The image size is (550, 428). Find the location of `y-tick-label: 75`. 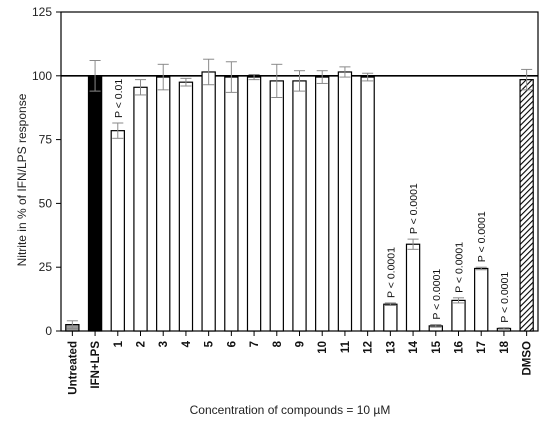

y-tick-label: 75 is located at coordinates (46, 140).